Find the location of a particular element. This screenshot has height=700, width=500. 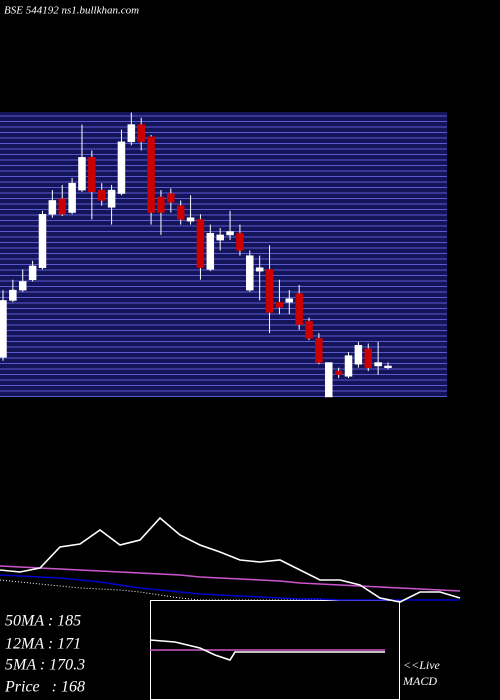

indicator: 50MA : 185 is located at coordinates (43, 621).